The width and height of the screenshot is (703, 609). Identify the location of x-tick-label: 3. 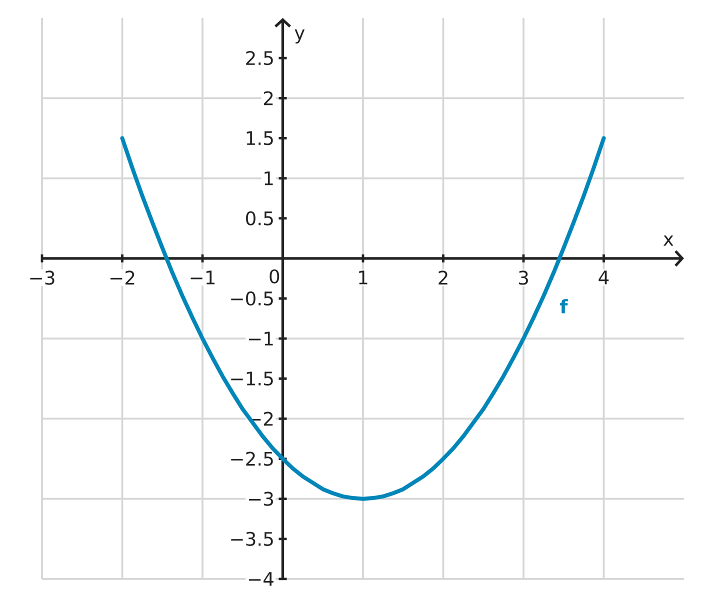
(523, 277).